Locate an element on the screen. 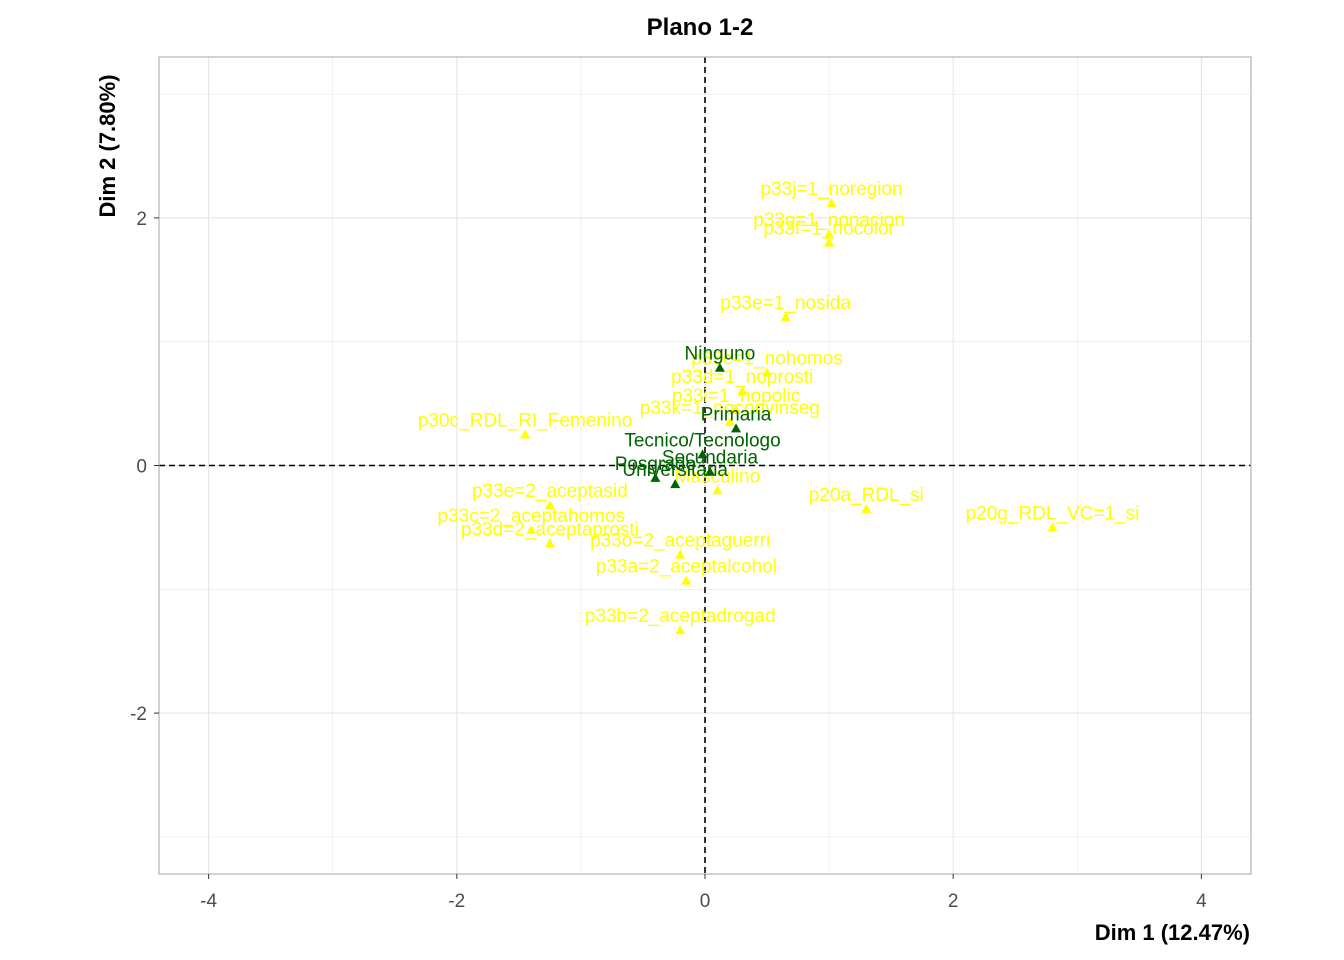  variable-point: p33b=2_aceptadrogad is located at coordinates (680, 620).